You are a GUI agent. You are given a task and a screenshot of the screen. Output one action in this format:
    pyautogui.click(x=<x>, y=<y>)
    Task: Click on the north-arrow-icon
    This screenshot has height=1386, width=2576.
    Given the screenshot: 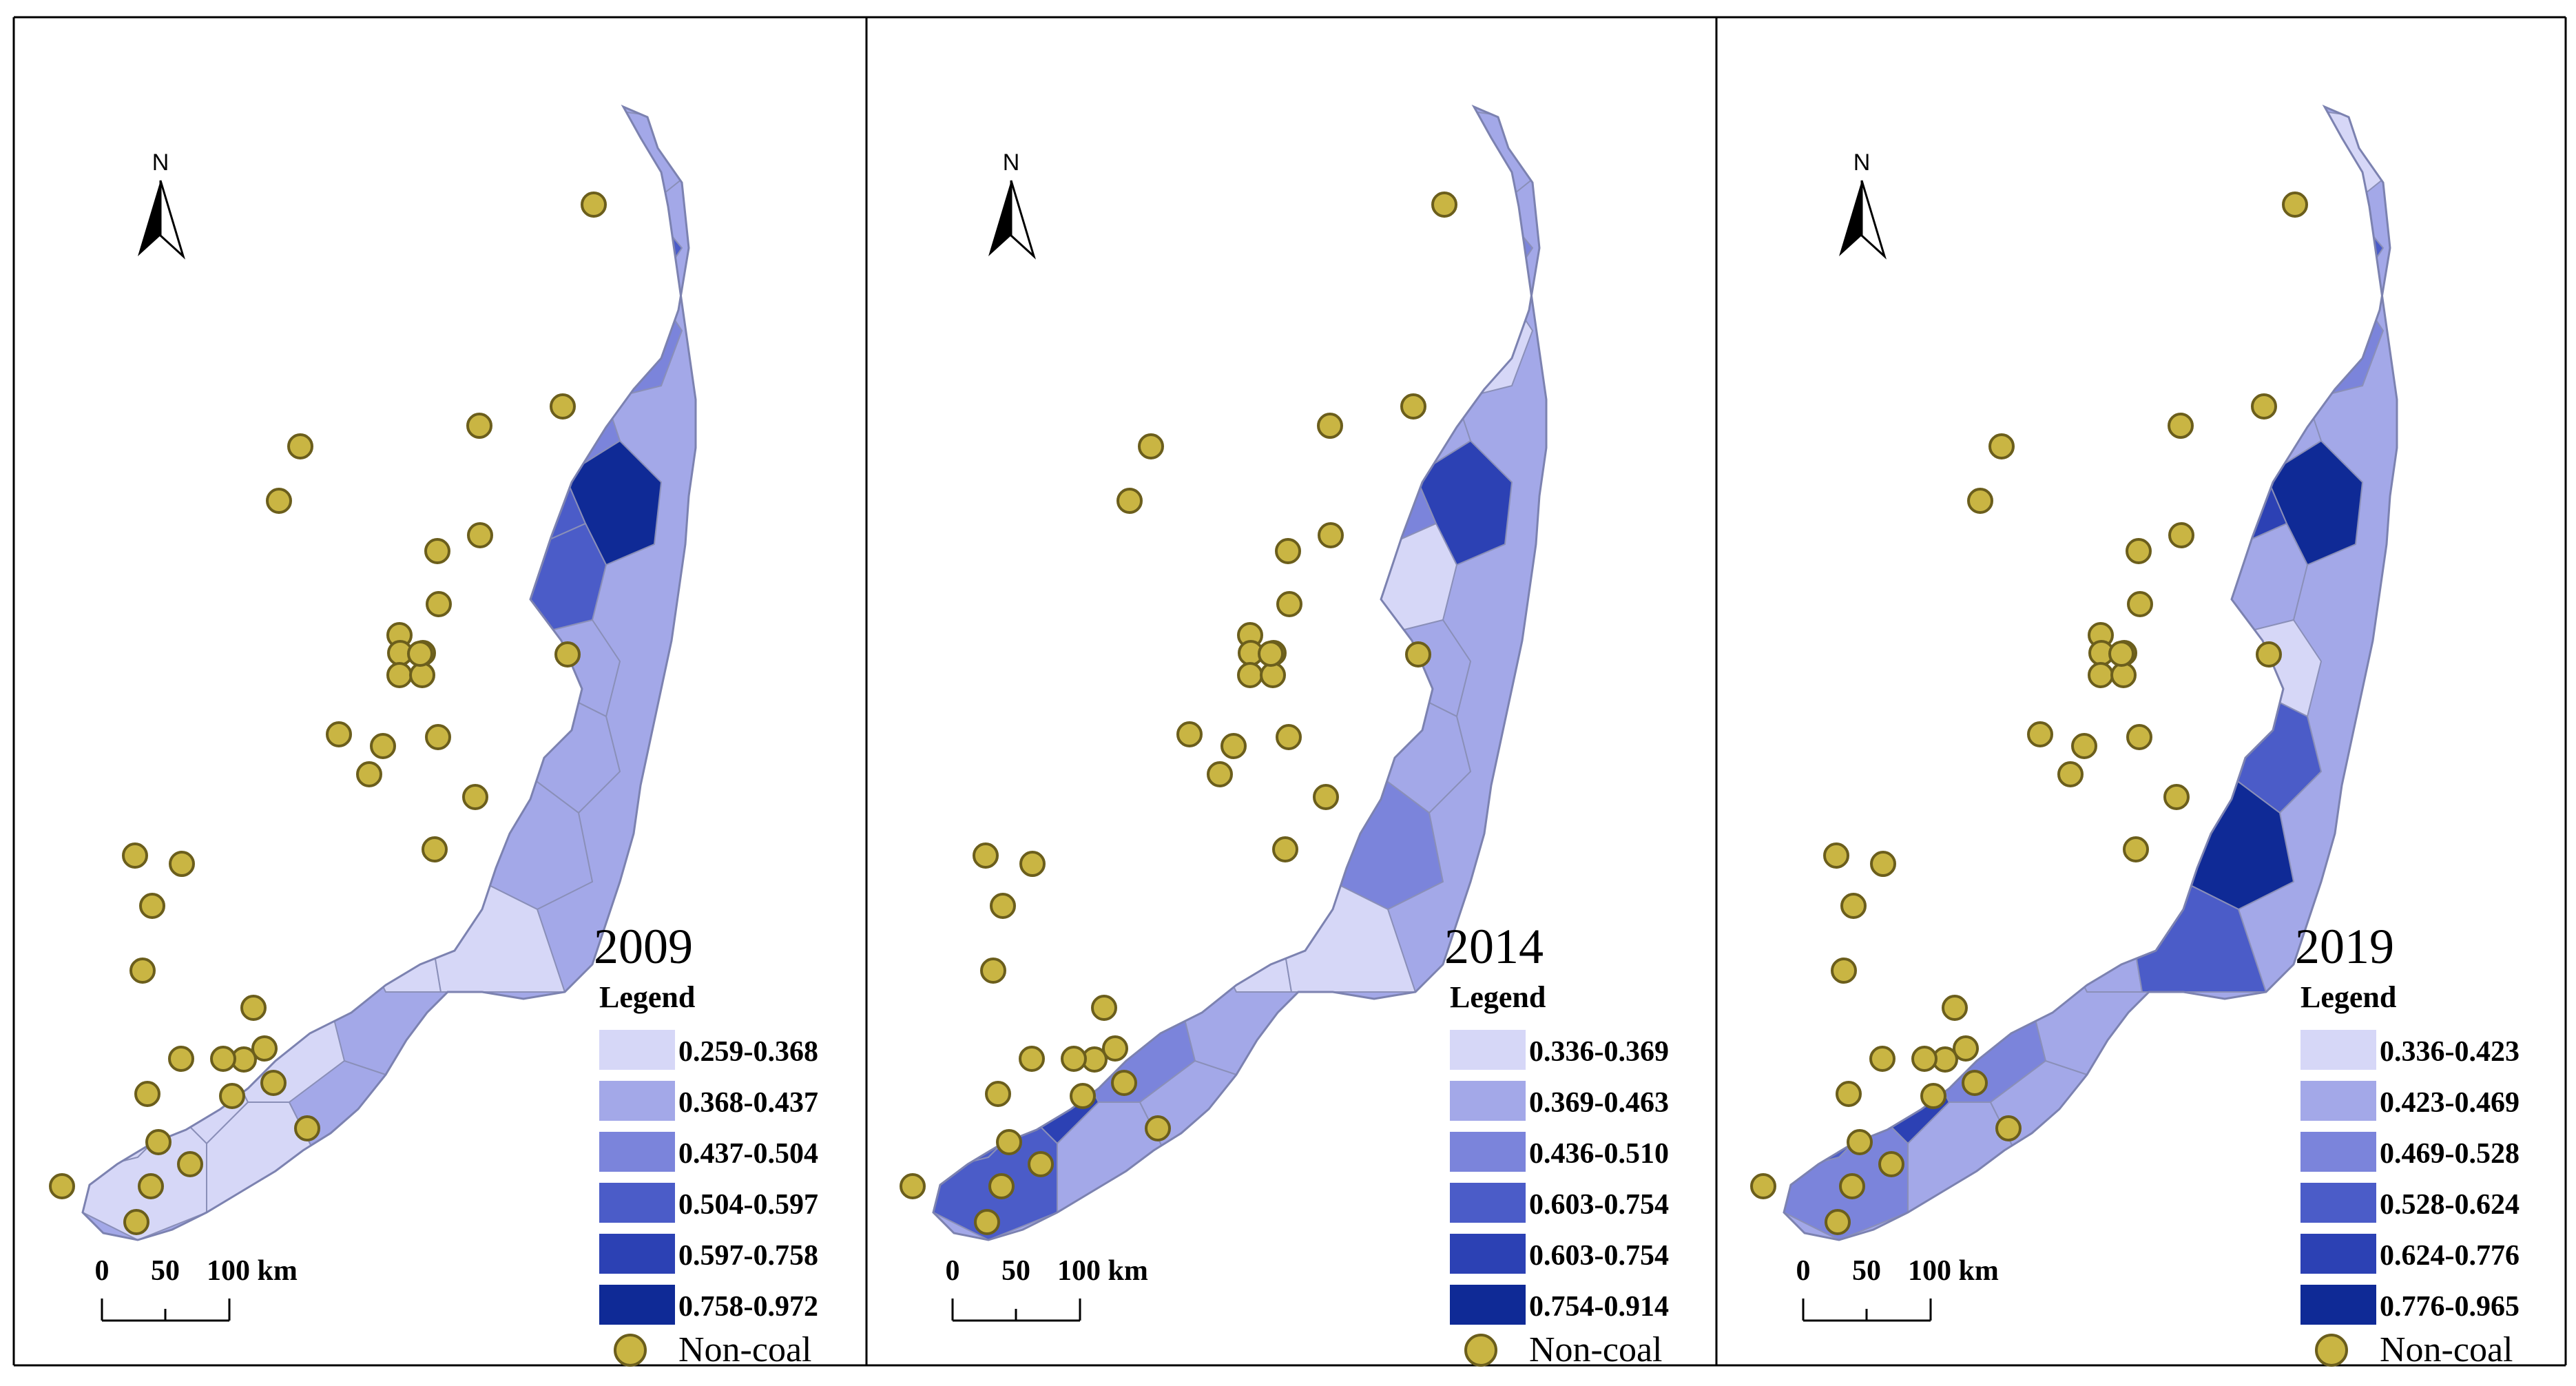 What is the action you would take?
    pyautogui.click(x=999, y=218)
    